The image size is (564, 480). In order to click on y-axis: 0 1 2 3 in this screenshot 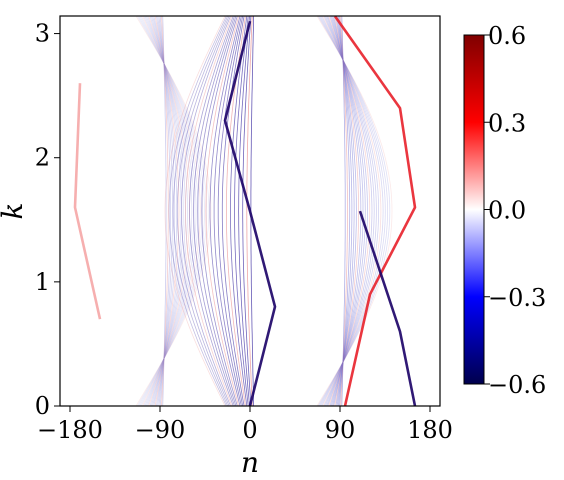, I will do `click(47, 220)`.